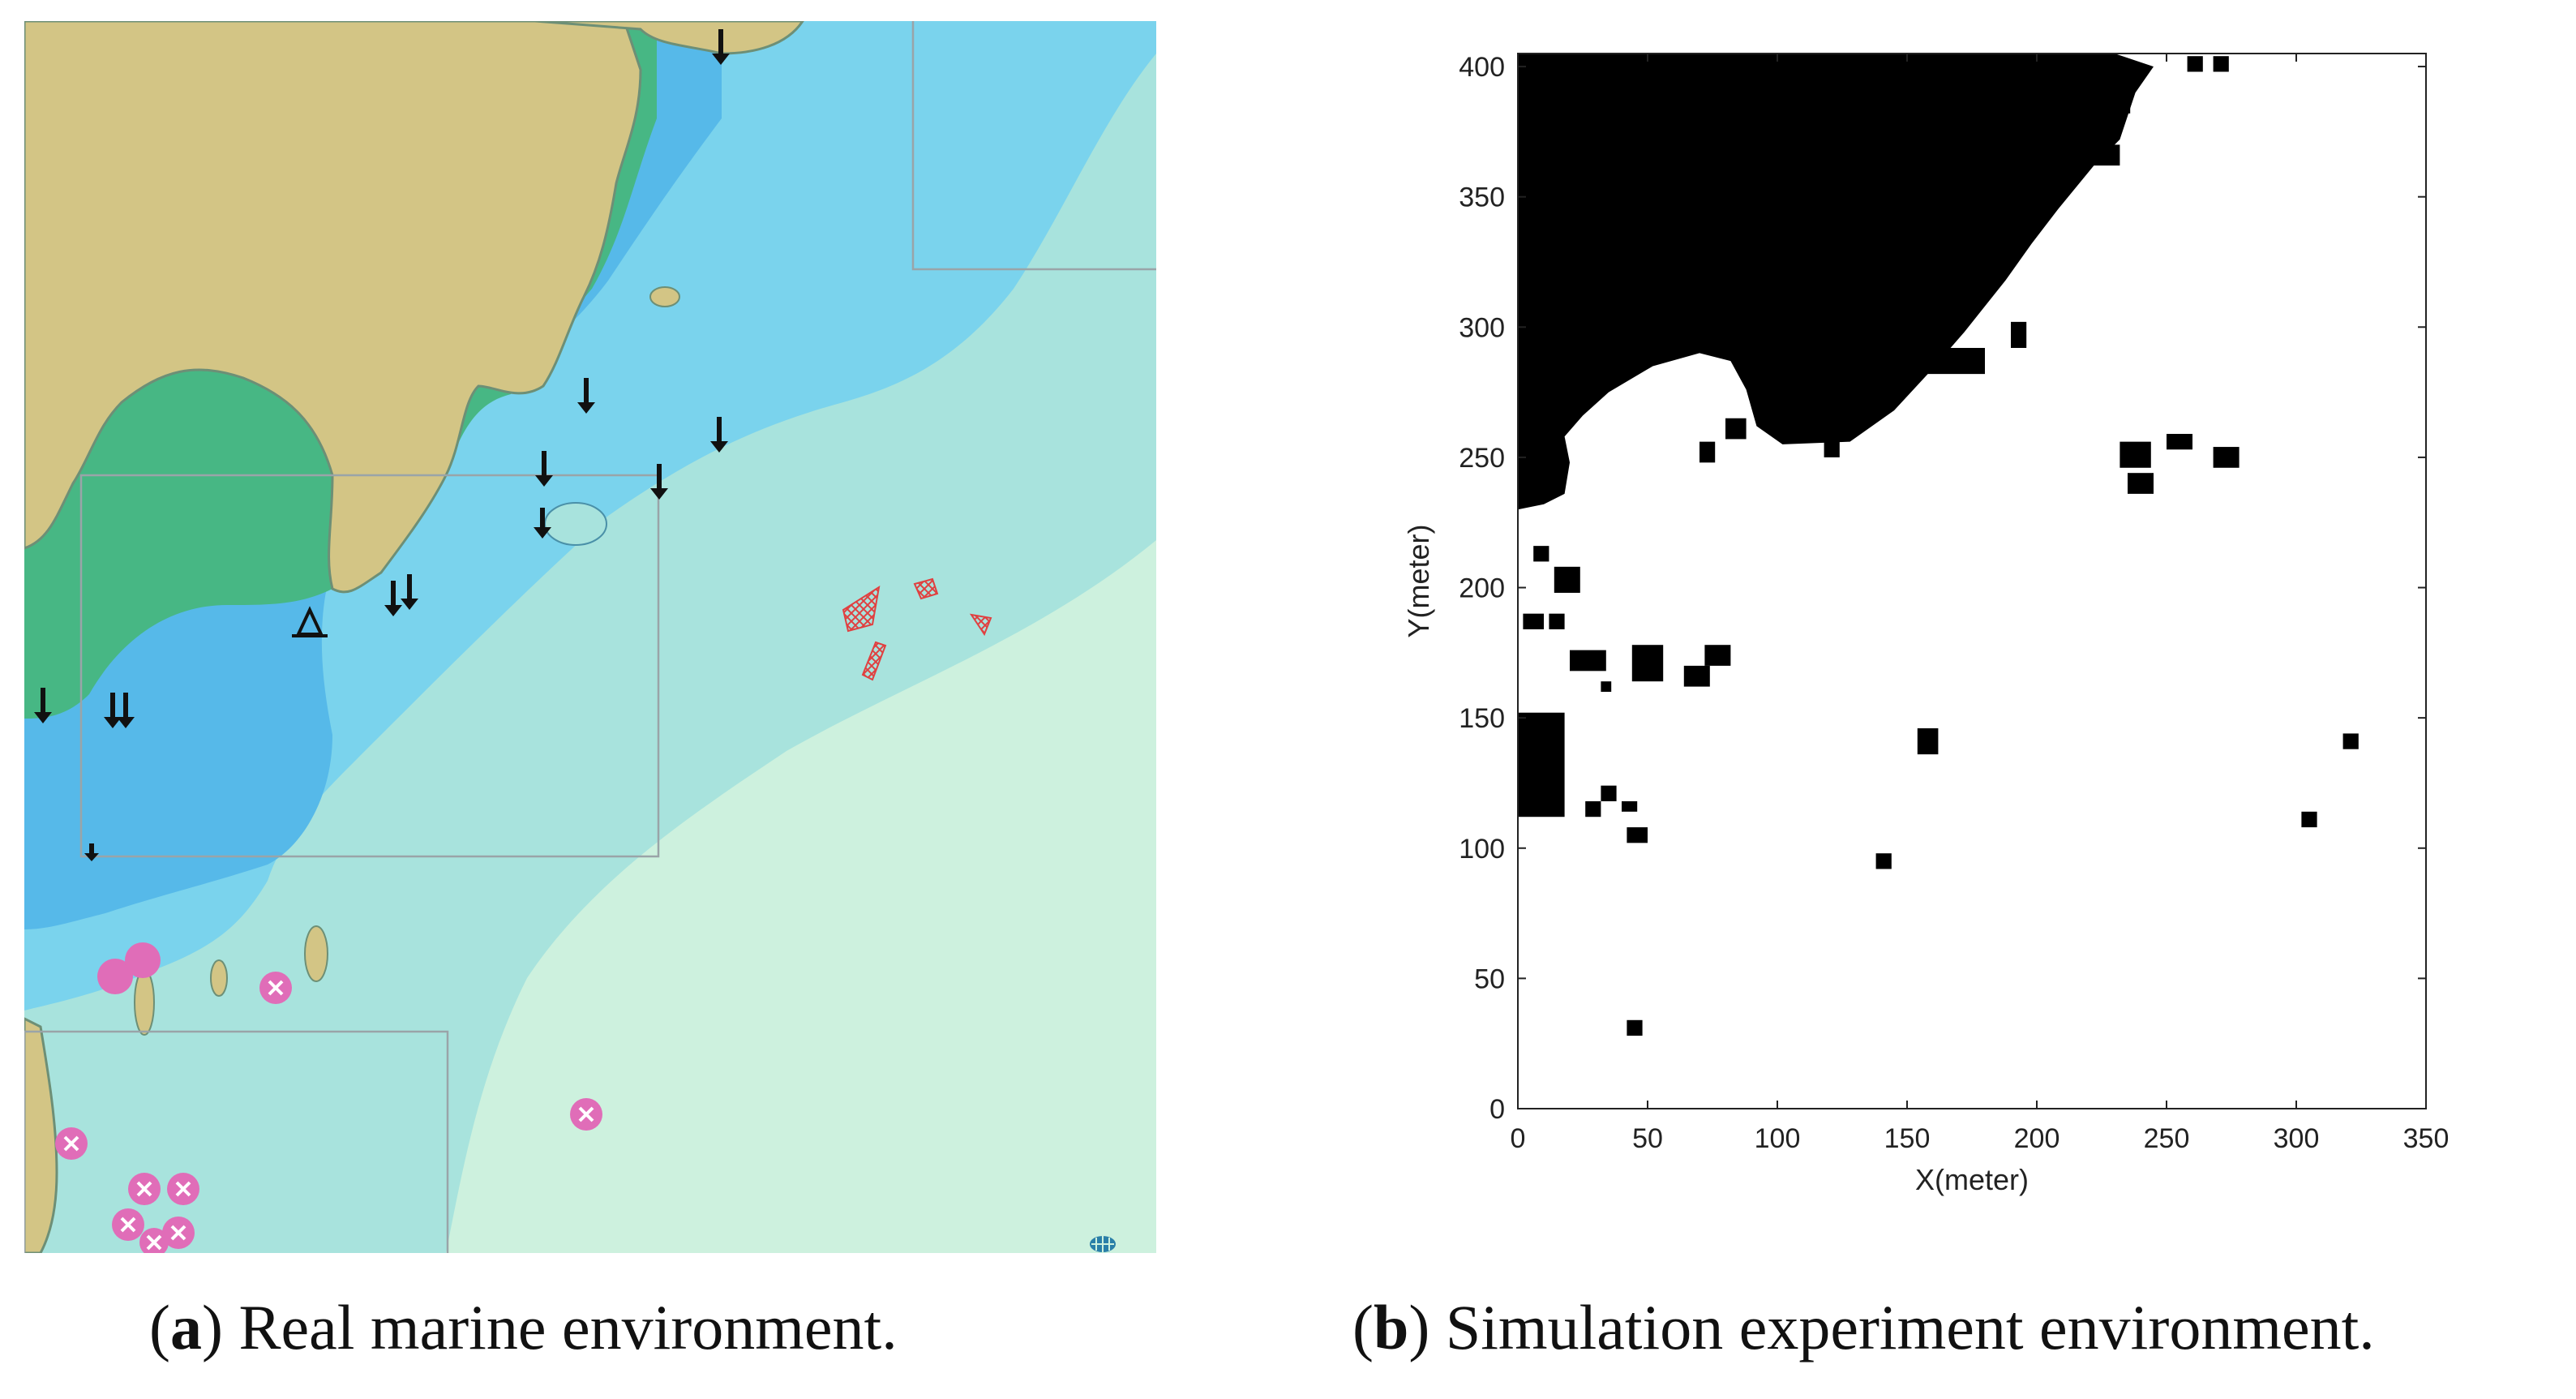 Image resolution: width=2576 pixels, height=1399 pixels. Describe the element at coordinates (1482, 458) in the screenshot. I see `y-tick-label: 250` at that location.